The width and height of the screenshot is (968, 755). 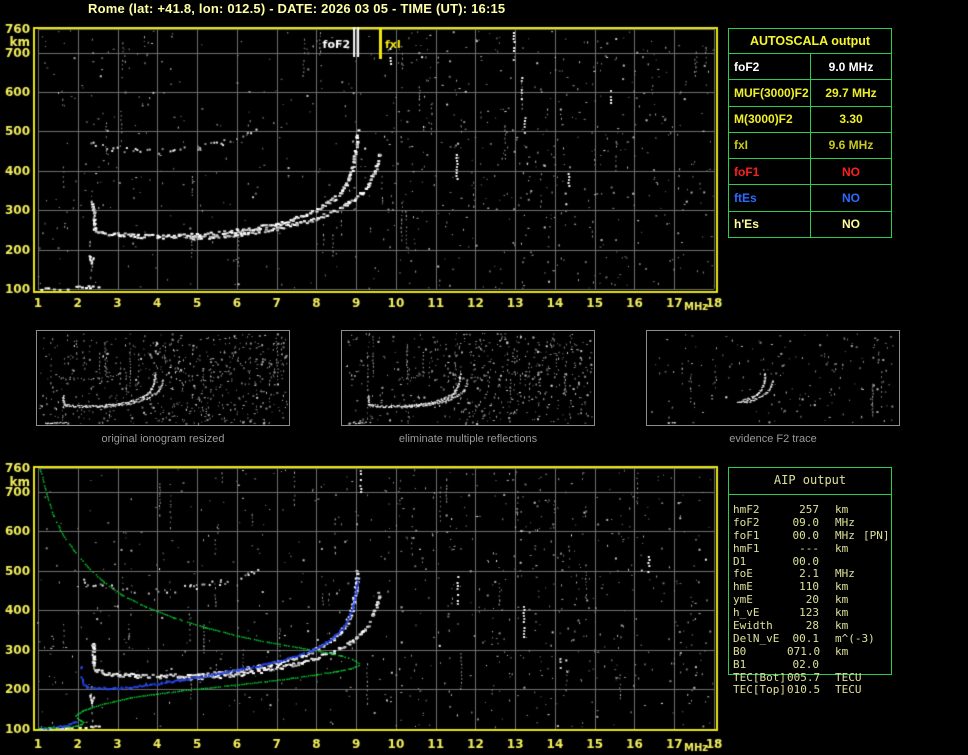 I want to click on autoscala-parameter-label: MUF(3000)F2, so click(x=770, y=93).